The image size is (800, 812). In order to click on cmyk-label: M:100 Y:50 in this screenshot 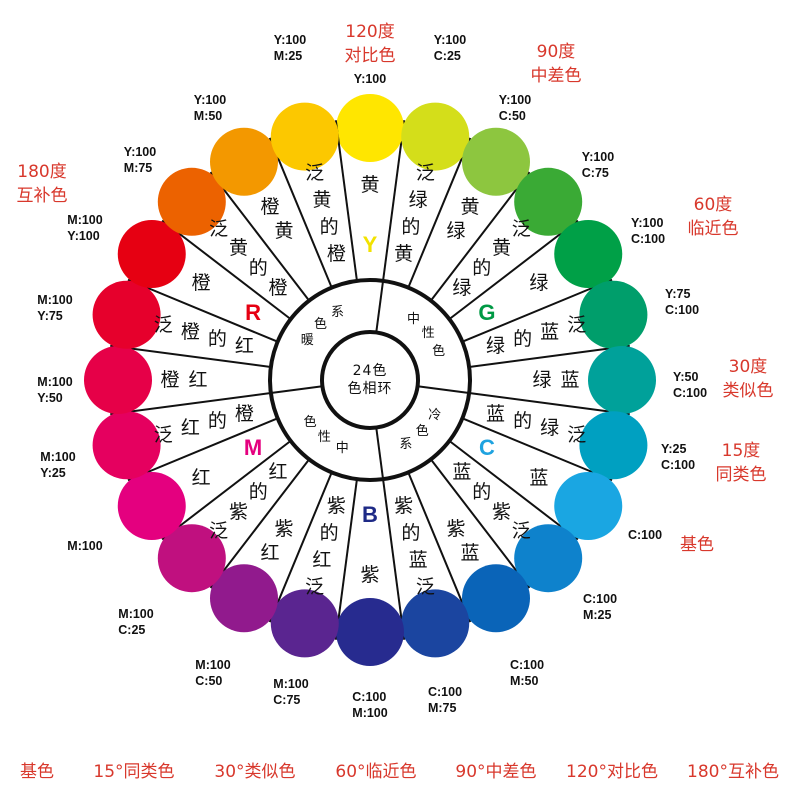, I will do `click(54, 390)`.